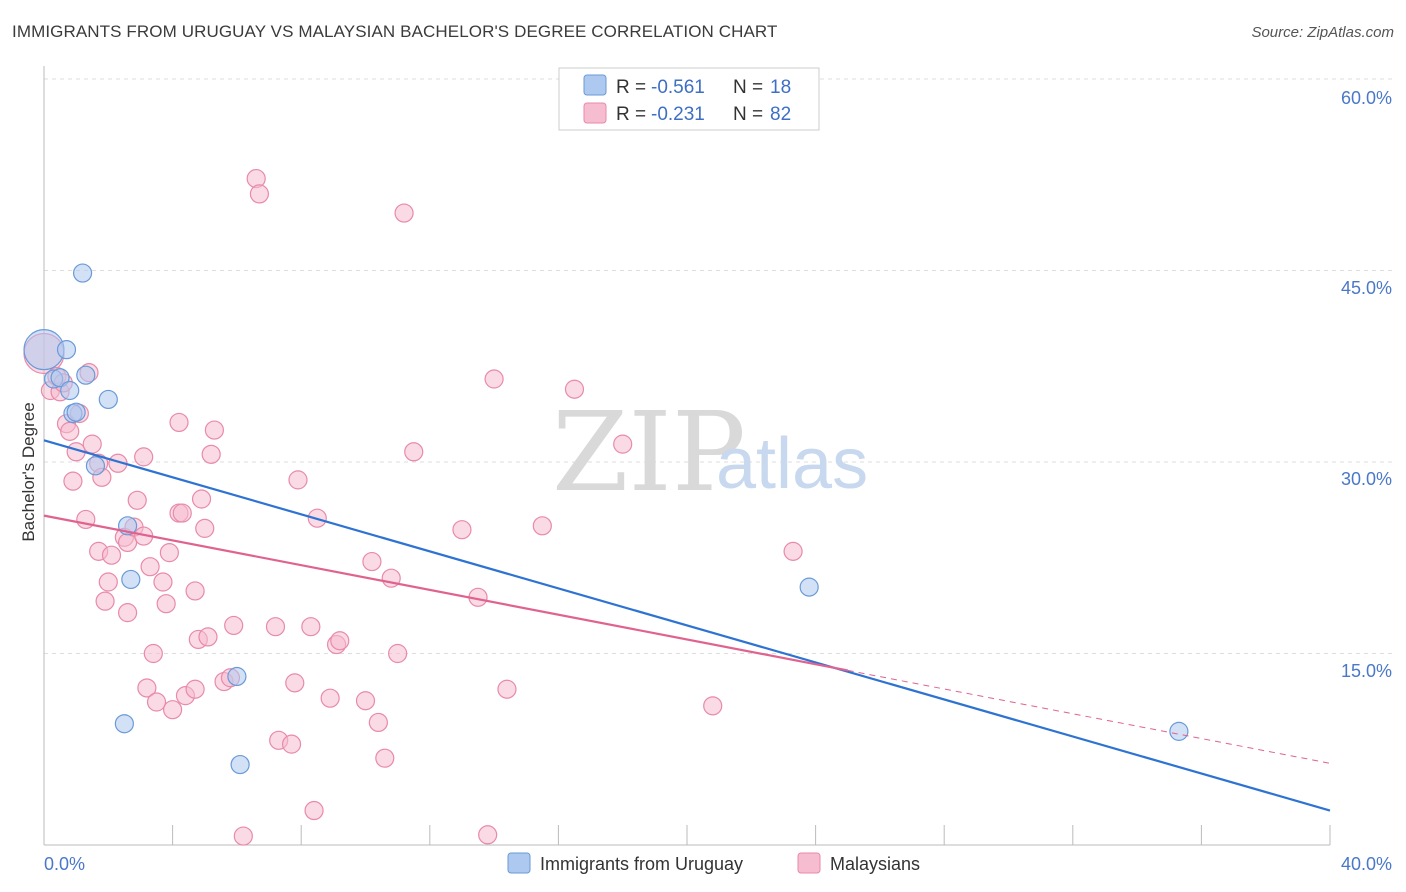 The width and height of the screenshot is (1406, 892). What do you see at coordinates (678, 87) in the screenshot?
I see `legend-r-value-uruguay: -0.561` at bounding box center [678, 87].